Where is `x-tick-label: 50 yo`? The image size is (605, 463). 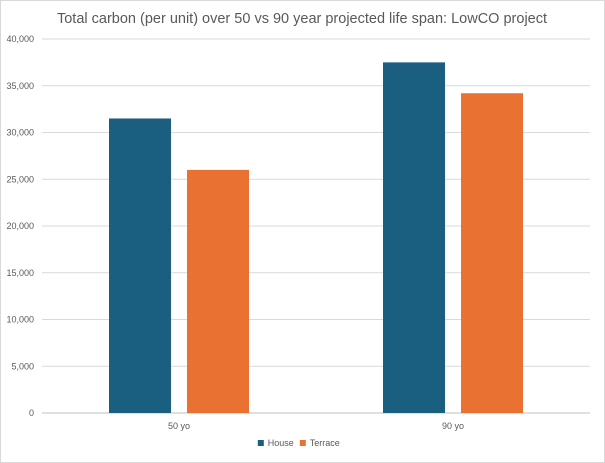 x-tick-label: 50 yo is located at coordinates (179, 426).